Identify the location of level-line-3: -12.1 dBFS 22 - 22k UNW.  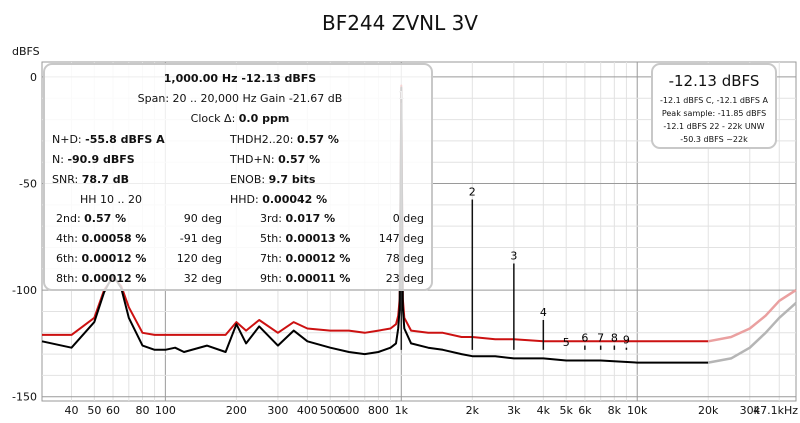
(713, 126).